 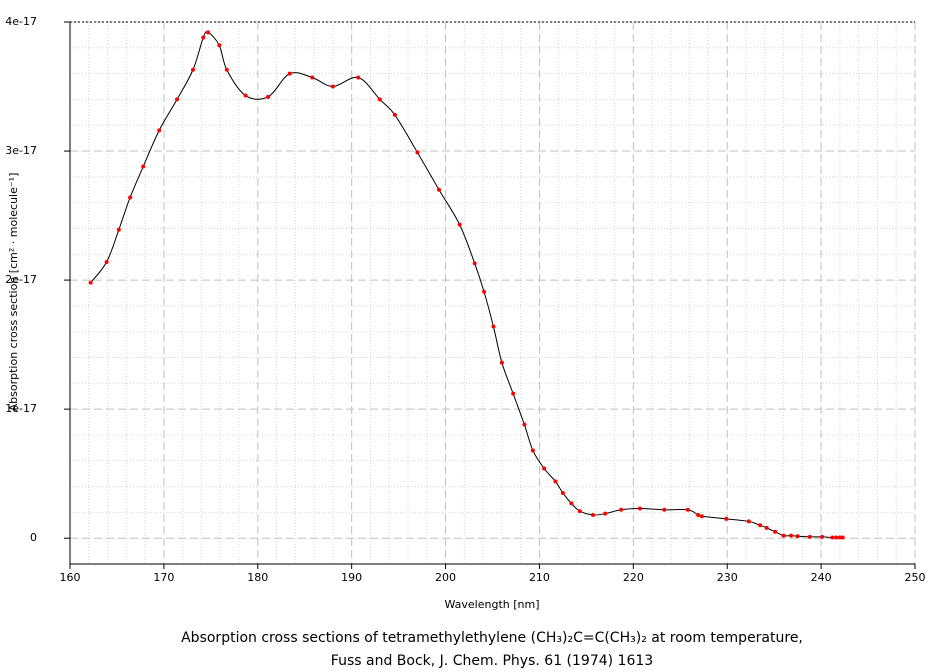 I want to click on x-tick-label: 160, so click(x=70, y=577).